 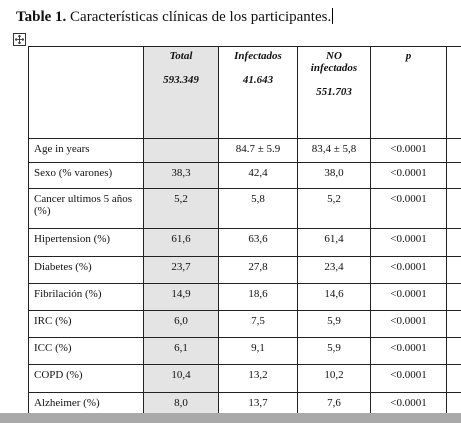 I want to click on cell-text: 8,0, so click(x=181, y=403).